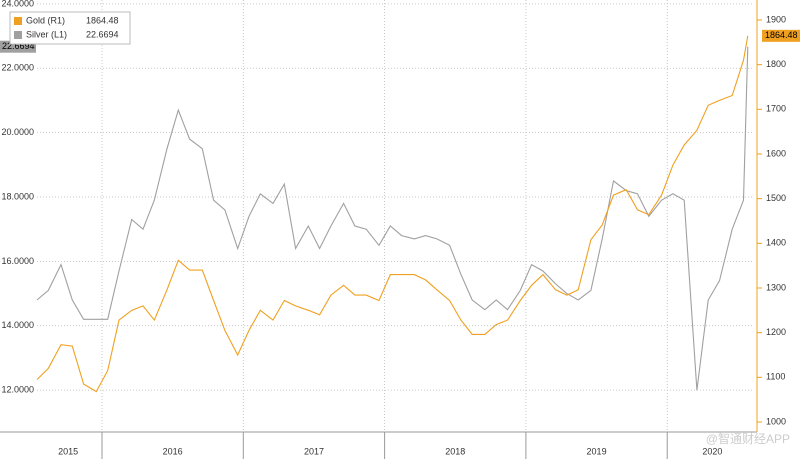 The image size is (800, 459). I want to click on y-tick-label: 22.0000, so click(17, 68).